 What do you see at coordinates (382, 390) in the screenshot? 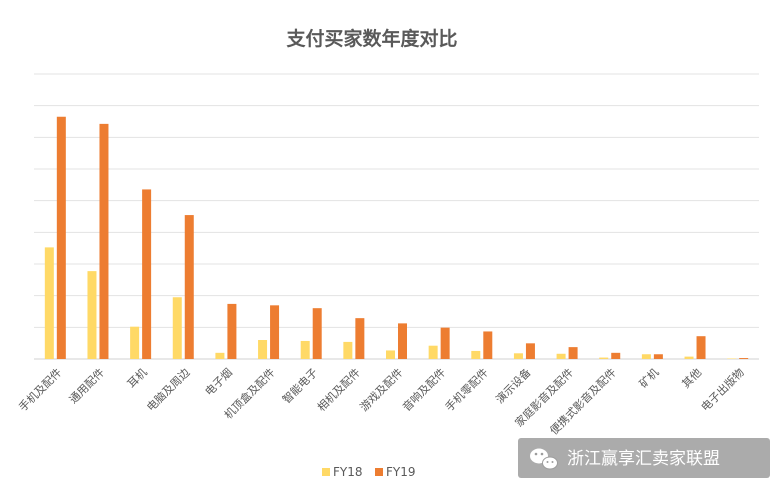
I see `x-tick-label: 游戏及配件` at bounding box center [382, 390].